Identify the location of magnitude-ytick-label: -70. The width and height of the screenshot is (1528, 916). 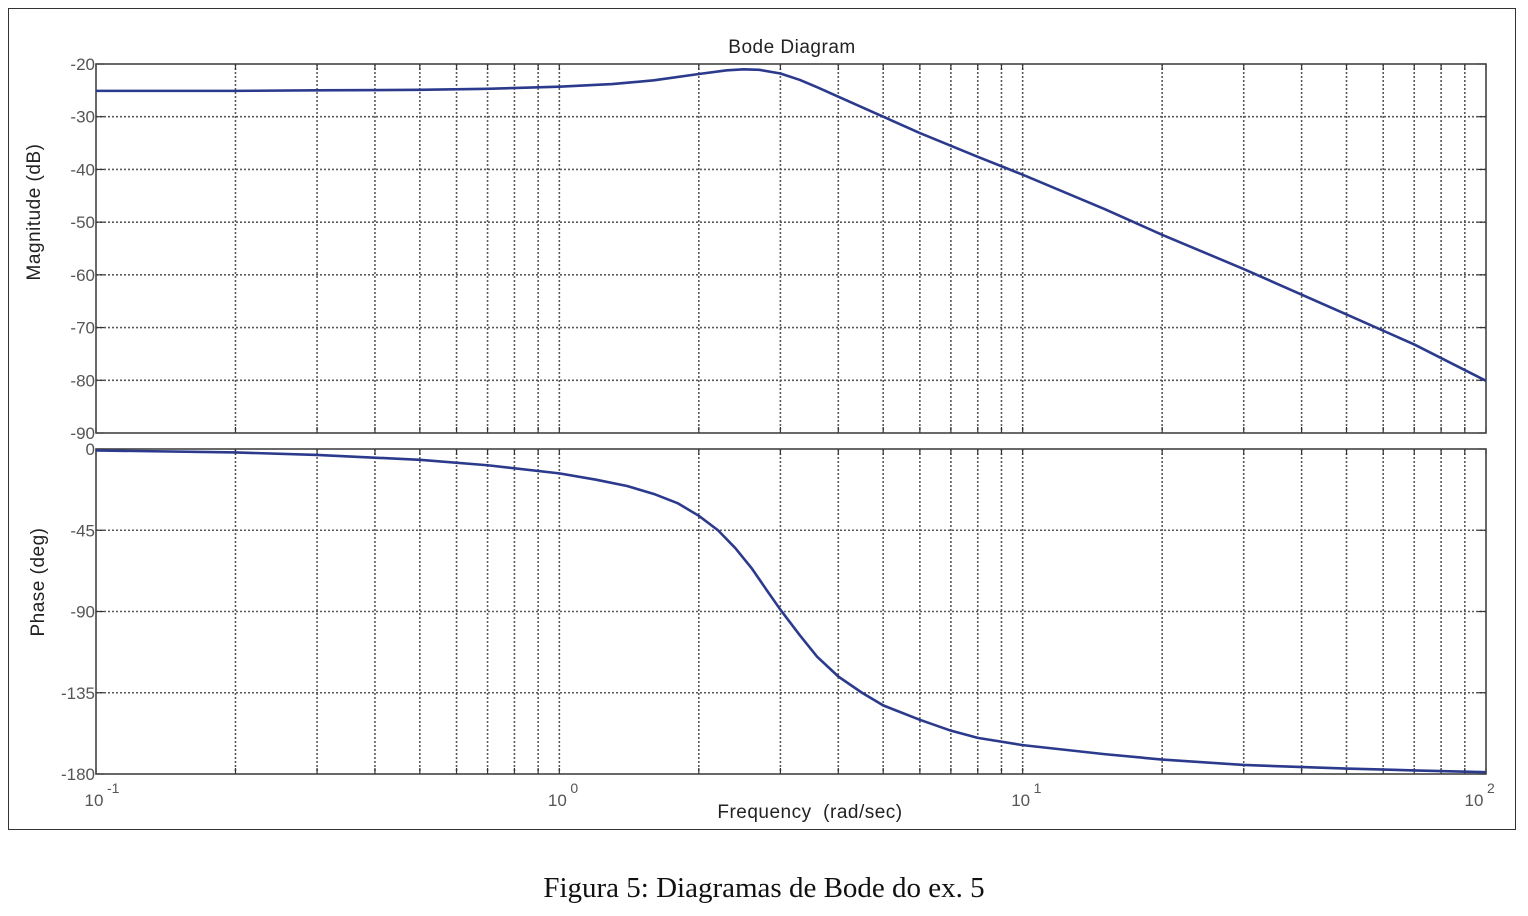
(82, 328).